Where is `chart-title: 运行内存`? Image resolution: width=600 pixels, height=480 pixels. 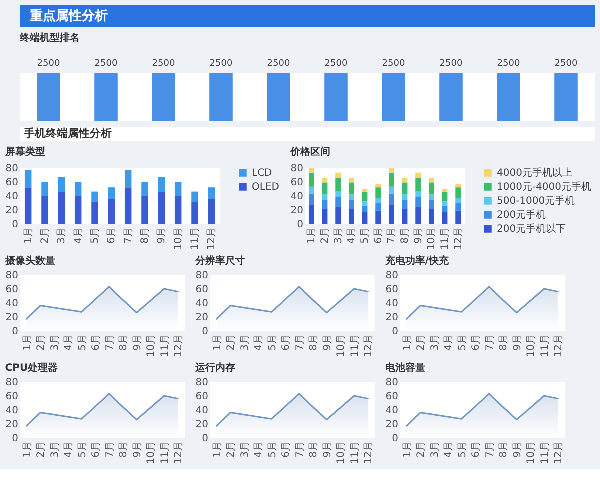
chart-title: 运行内存 is located at coordinates (215, 368).